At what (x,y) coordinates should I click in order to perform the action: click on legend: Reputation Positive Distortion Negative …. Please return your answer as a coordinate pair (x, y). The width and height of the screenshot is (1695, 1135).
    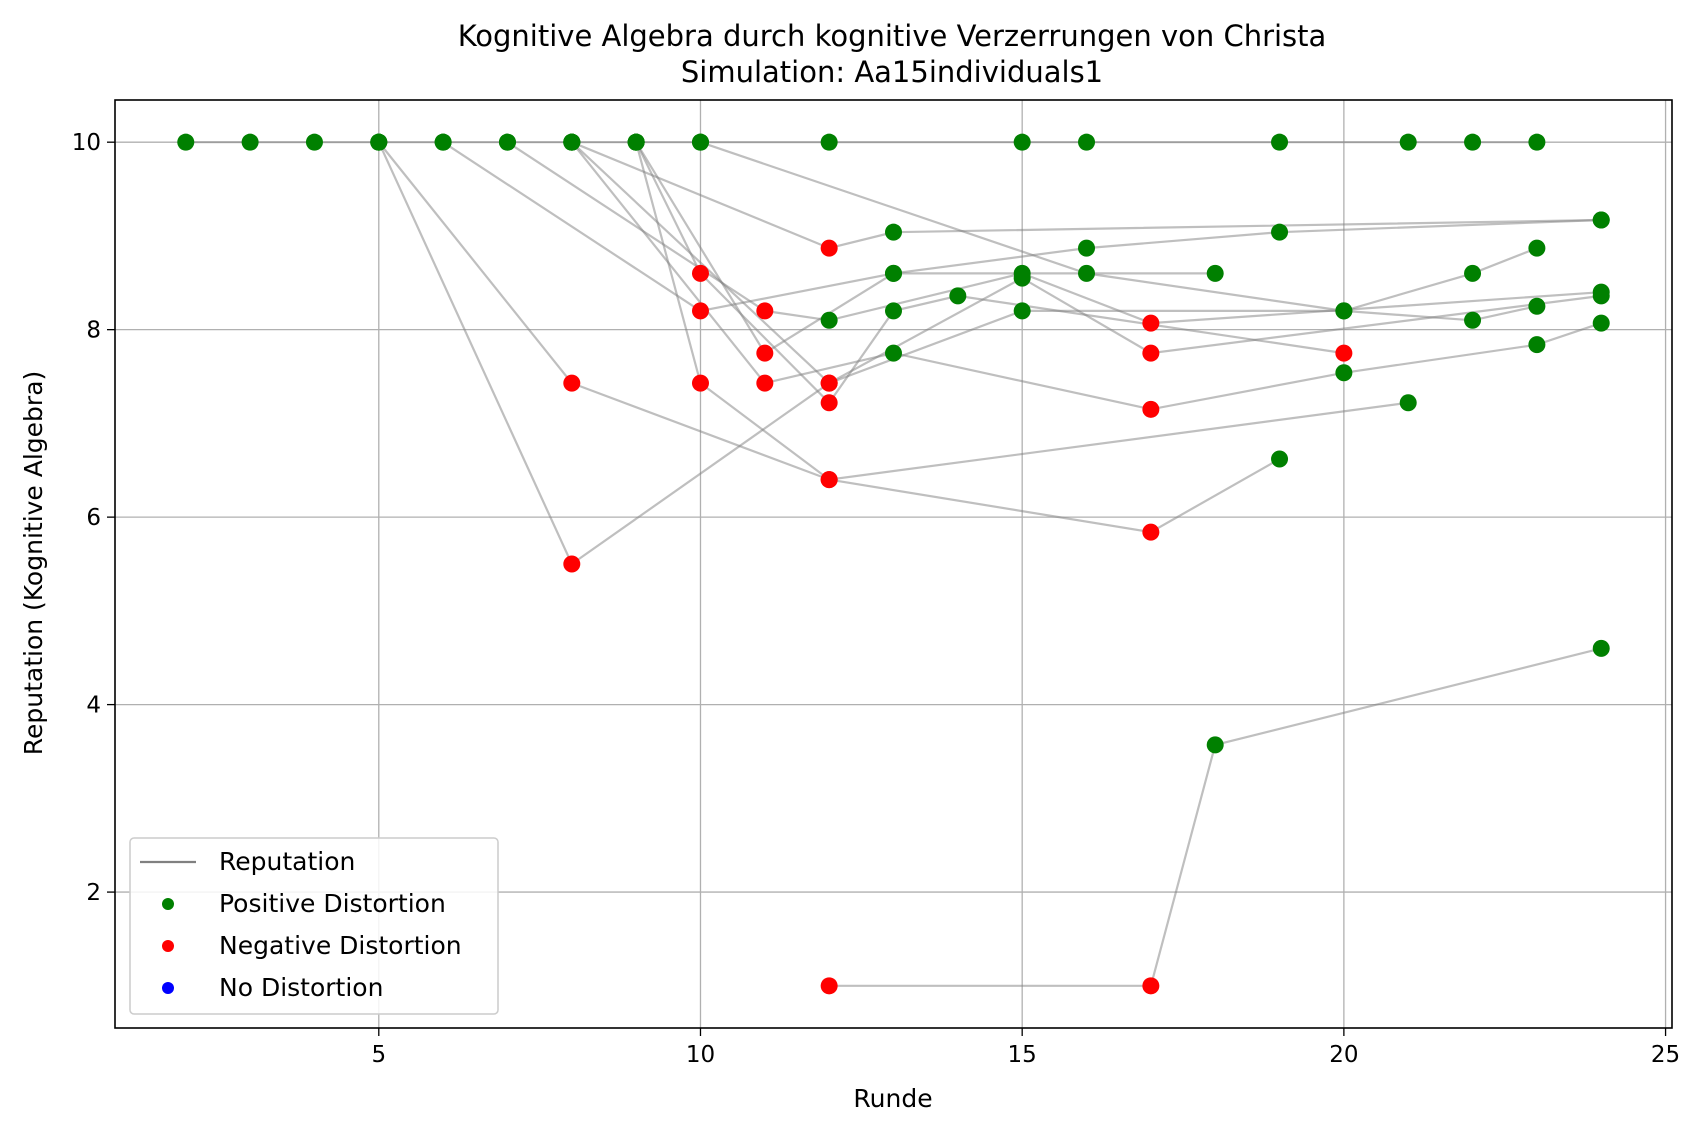
    Looking at the image, I should click on (314, 926).